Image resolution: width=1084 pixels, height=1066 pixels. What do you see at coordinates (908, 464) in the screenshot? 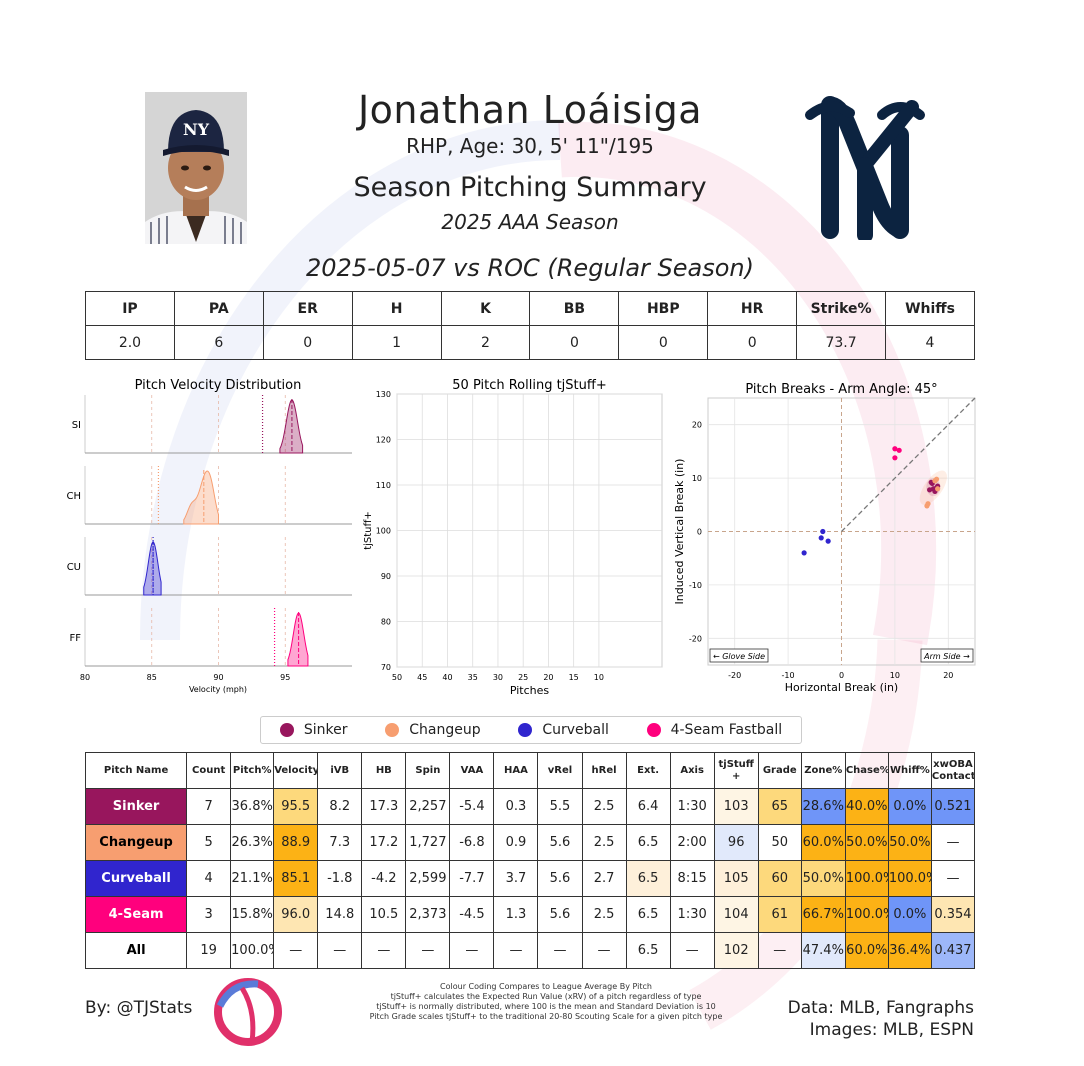
I see `arm-angle-line` at bounding box center [908, 464].